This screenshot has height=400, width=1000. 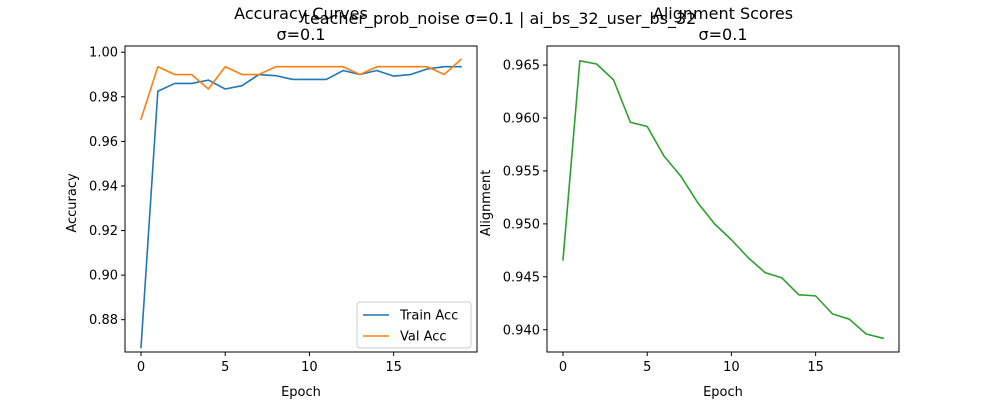 What do you see at coordinates (521, 66) in the screenshot?
I see `alignment-y-tick-label: 0.965` at bounding box center [521, 66].